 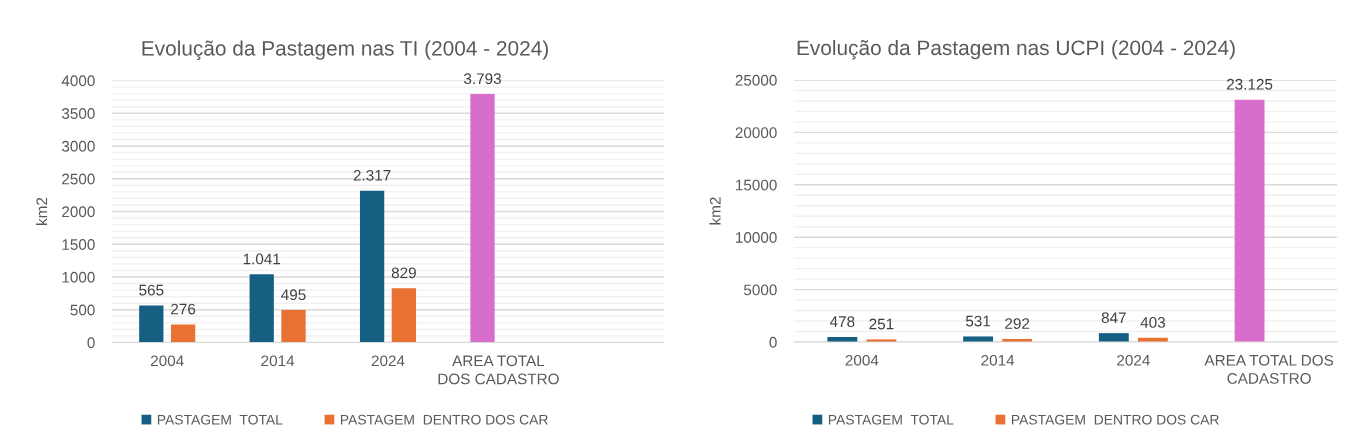 What do you see at coordinates (82, 310) in the screenshot?
I see `y-tick-label: 500` at bounding box center [82, 310].